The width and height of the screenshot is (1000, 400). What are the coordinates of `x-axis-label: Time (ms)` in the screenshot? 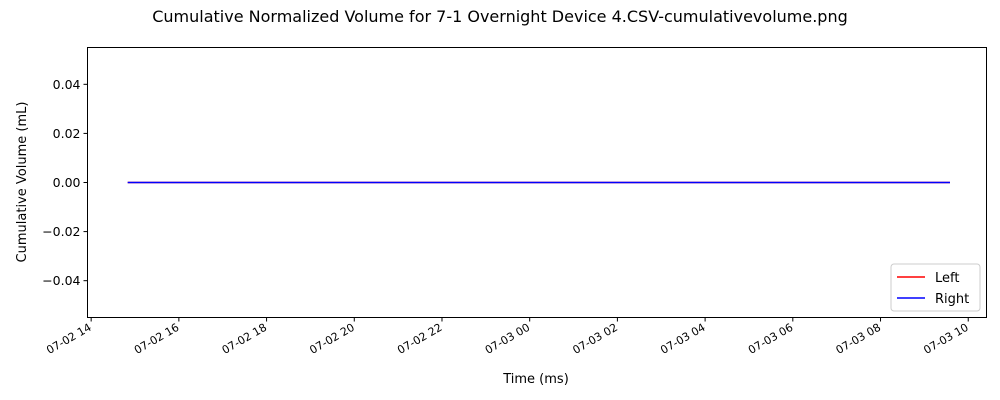 It's located at (535, 379).